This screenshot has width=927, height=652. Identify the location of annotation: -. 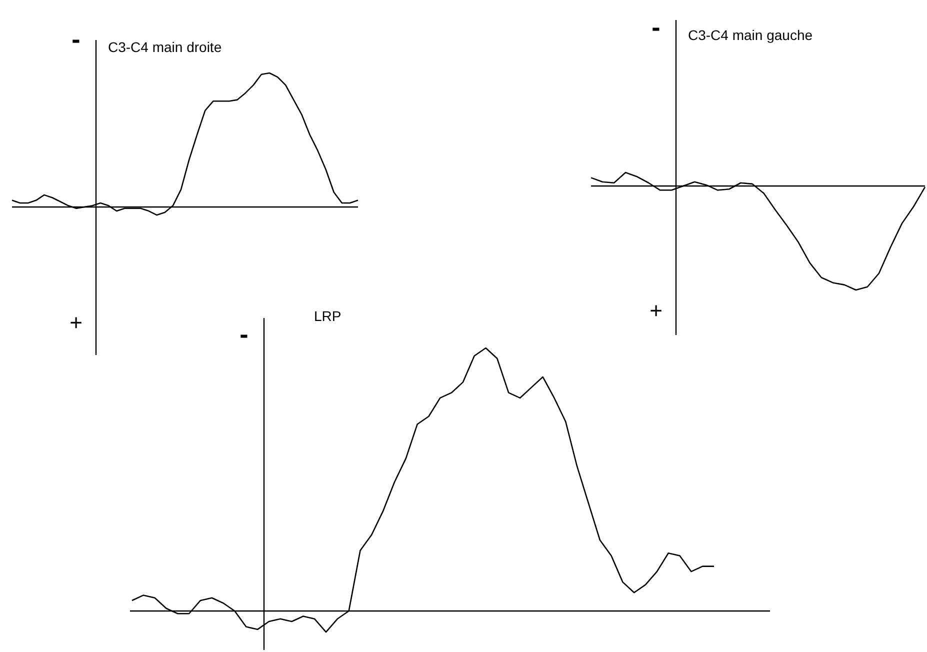
(244, 334).